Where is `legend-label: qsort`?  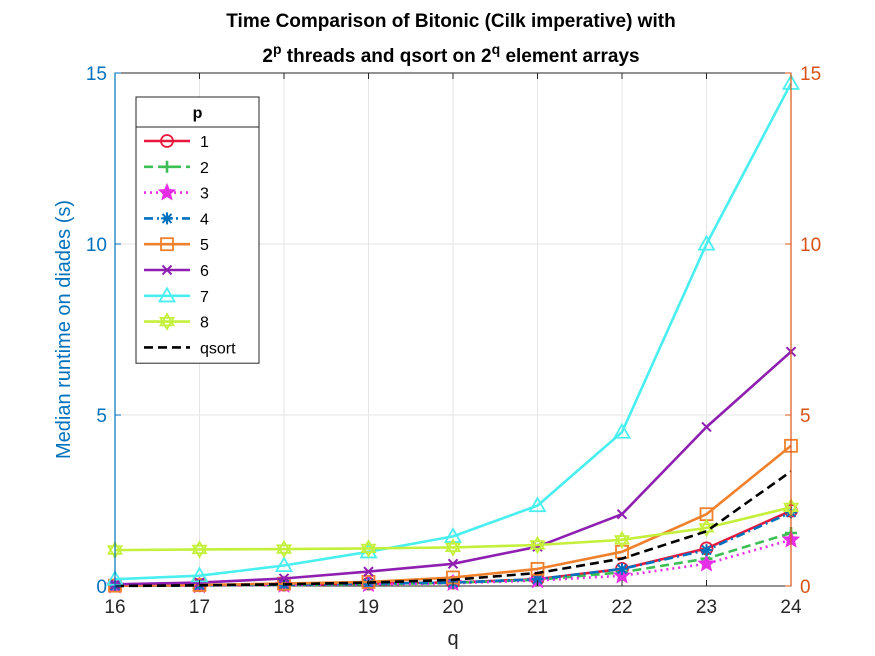
legend-label: qsort is located at coordinates (218, 348).